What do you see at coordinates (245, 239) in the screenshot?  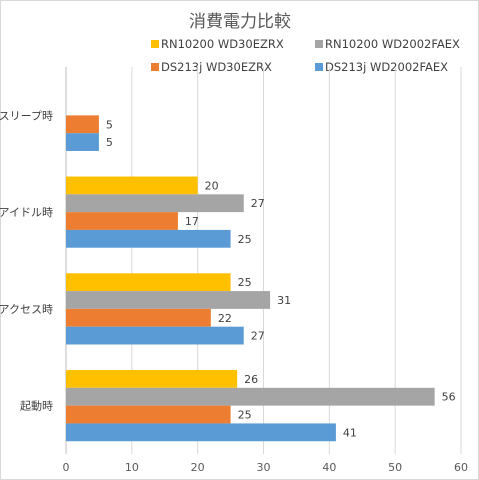 I see `data-label-2-4: 25` at bounding box center [245, 239].